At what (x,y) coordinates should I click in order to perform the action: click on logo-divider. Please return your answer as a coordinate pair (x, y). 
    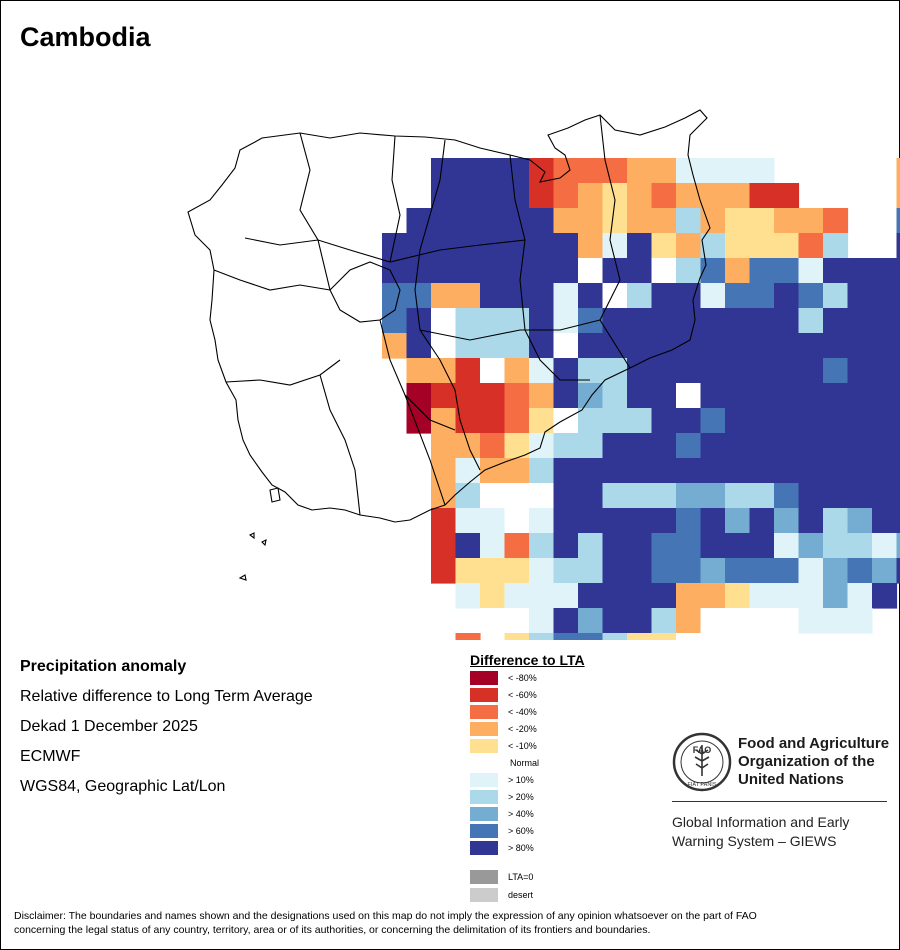
    Looking at the image, I should click on (779, 801).